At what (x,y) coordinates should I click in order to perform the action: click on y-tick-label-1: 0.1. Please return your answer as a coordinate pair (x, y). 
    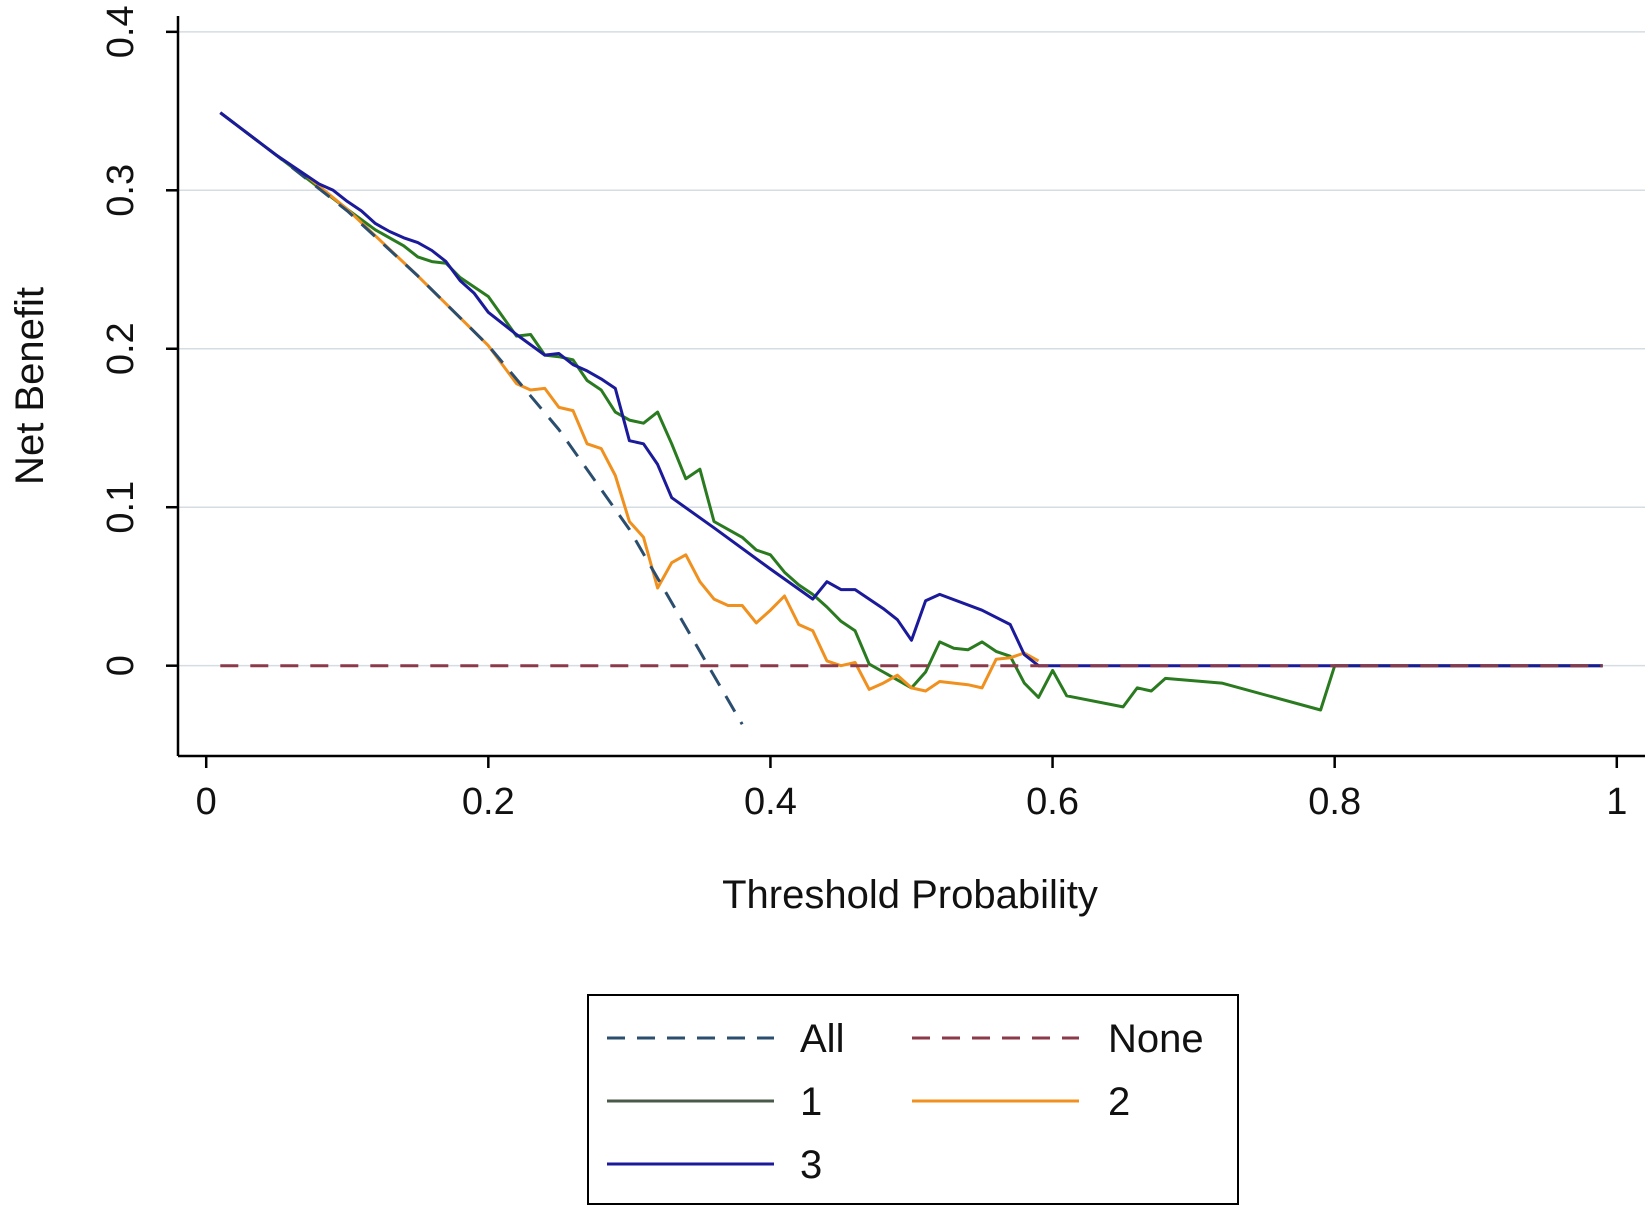
    Looking at the image, I should click on (121, 507).